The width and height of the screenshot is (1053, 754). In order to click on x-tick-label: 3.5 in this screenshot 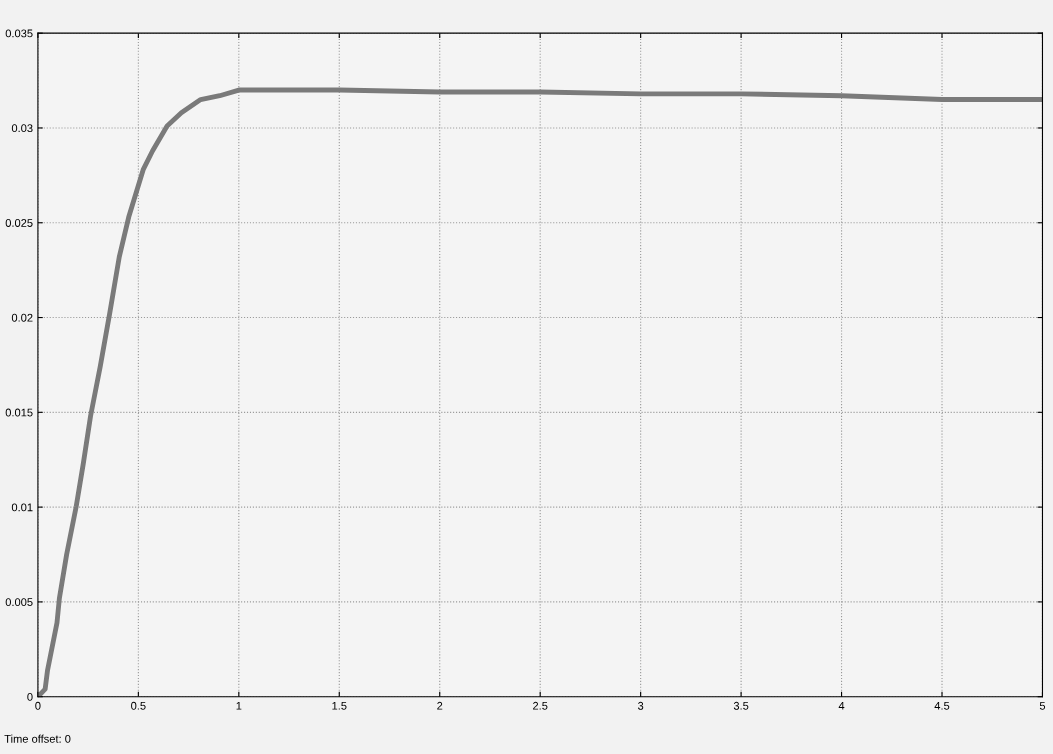, I will do `click(741, 705)`.